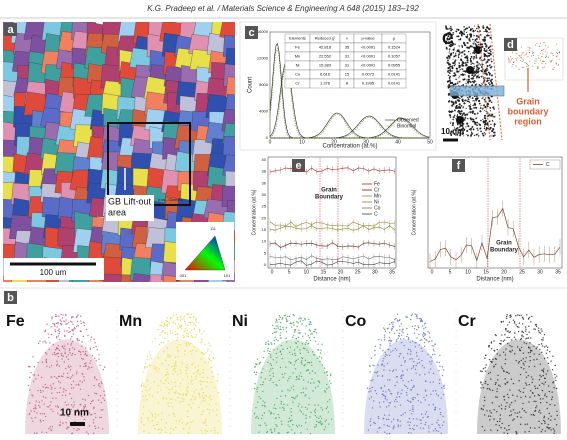 The width and height of the screenshot is (567, 440). Describe the element at coordinates (114, 277) in the screenshot. I see `grain` at that location.